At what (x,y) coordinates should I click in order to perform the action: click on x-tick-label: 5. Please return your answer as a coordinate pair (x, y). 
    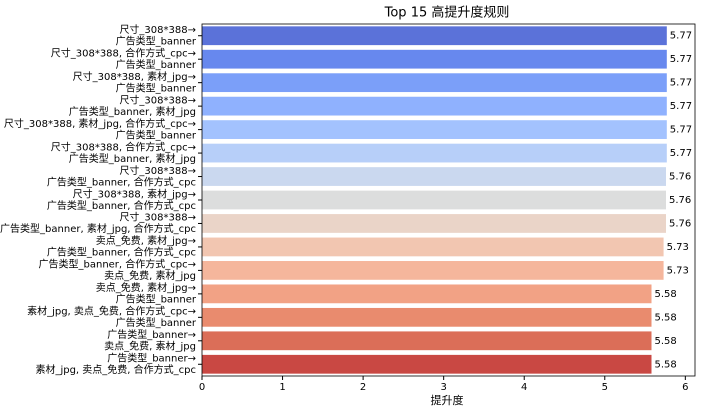
    Looking at the image, I should click on (605, 387).